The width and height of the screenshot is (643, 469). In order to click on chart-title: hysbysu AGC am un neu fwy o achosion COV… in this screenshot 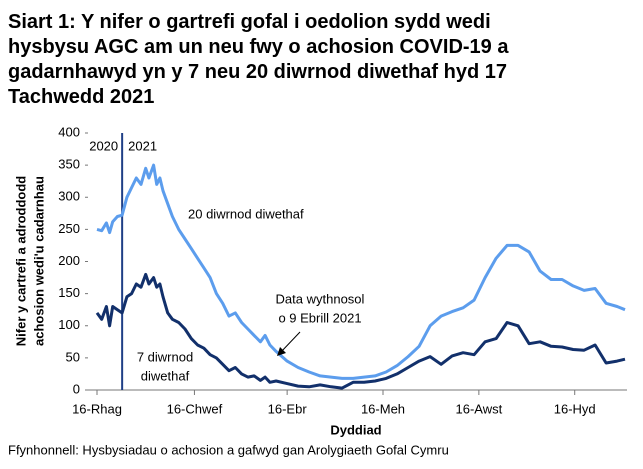, I will do `click(258, 47)`.